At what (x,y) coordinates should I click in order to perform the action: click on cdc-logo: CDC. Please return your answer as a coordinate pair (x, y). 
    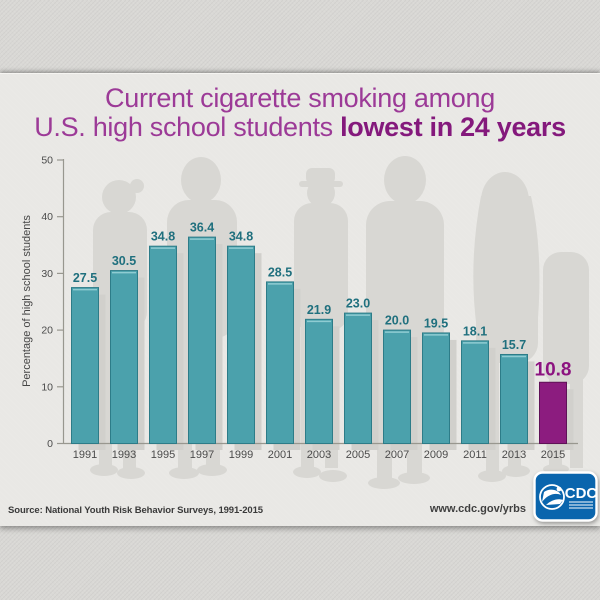
    Looking at the image, I should click on (565, 496).